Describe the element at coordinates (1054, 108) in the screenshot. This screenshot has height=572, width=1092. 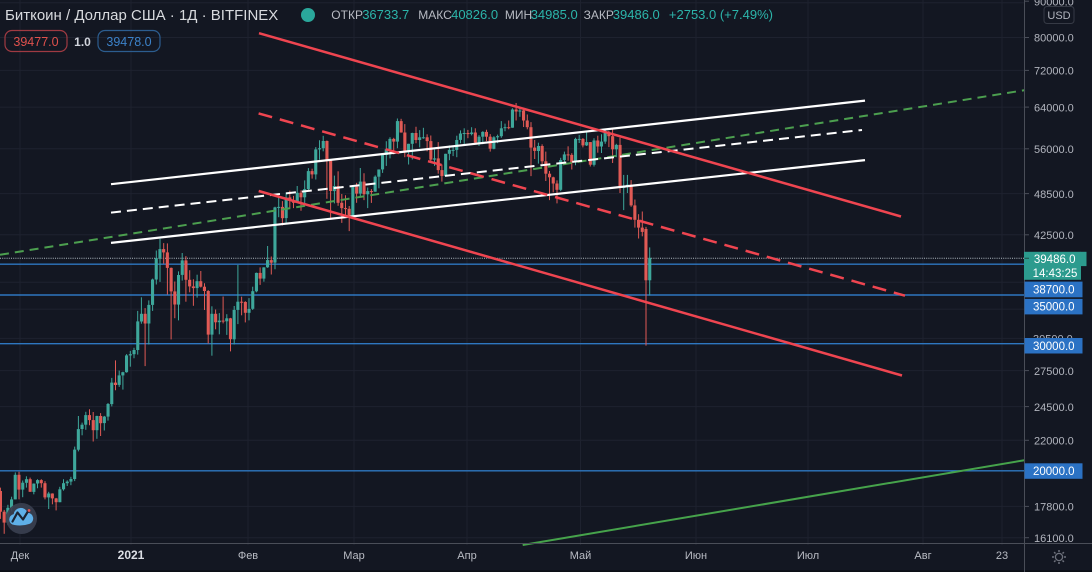
I see `svg-text: 64000.0` at that location.